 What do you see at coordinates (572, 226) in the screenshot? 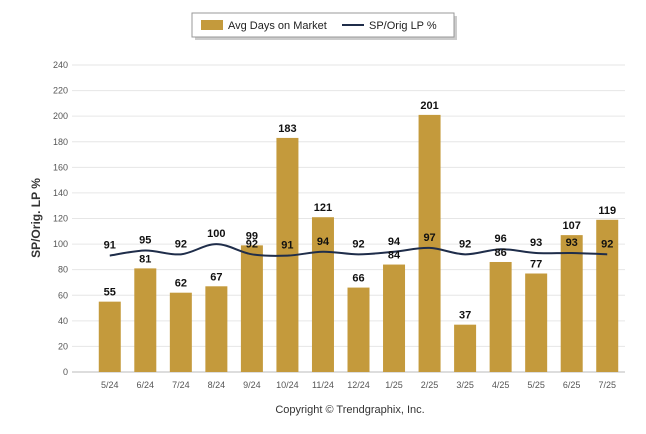
I see `bar-value-label: 107` at bounding box center [572, 226].